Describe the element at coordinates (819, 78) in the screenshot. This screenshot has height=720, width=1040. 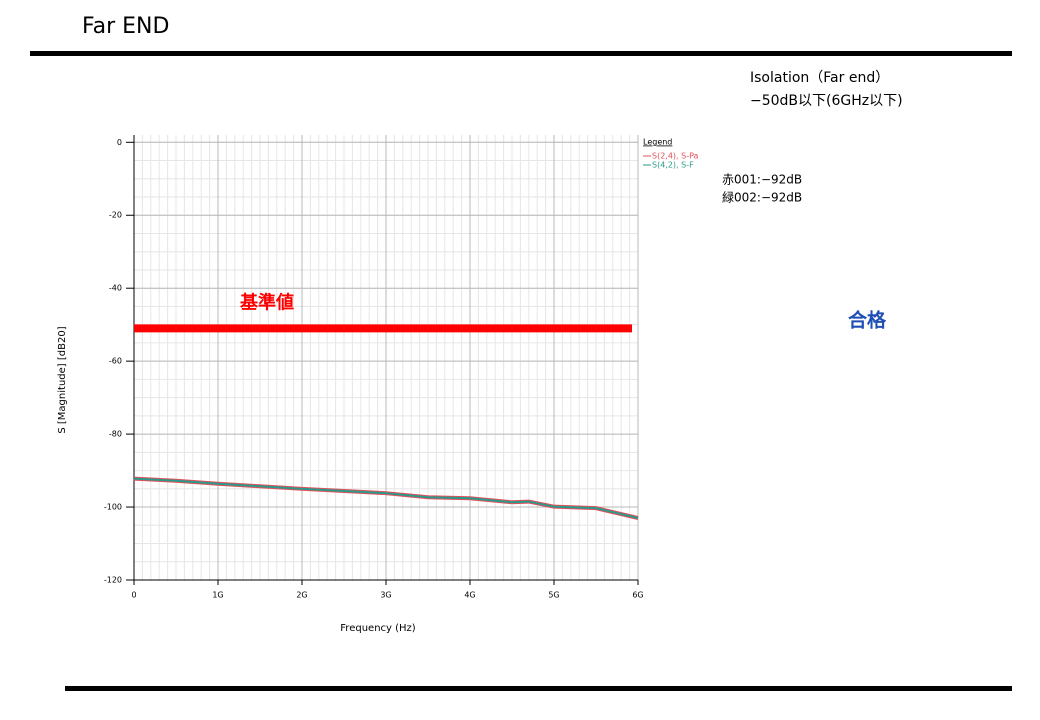
I see `note: Isolation（Far end）` at that location.